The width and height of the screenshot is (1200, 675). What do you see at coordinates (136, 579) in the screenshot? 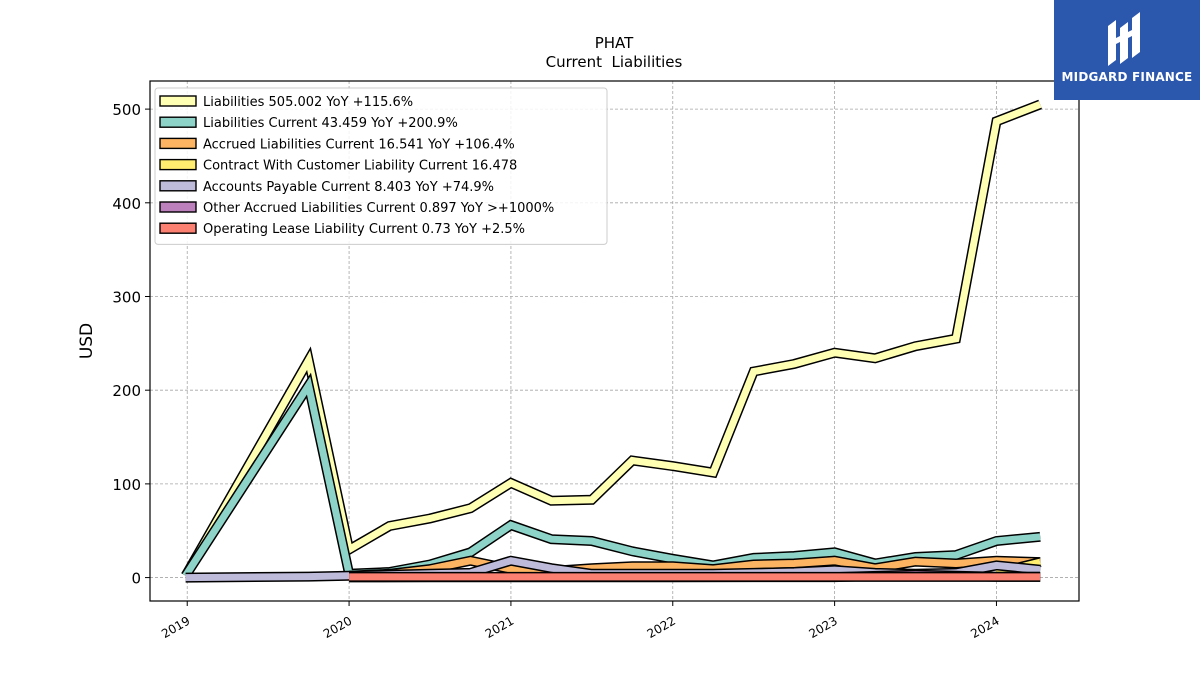
I see `y-tick-label: 0` at bounding box center [136, 579].